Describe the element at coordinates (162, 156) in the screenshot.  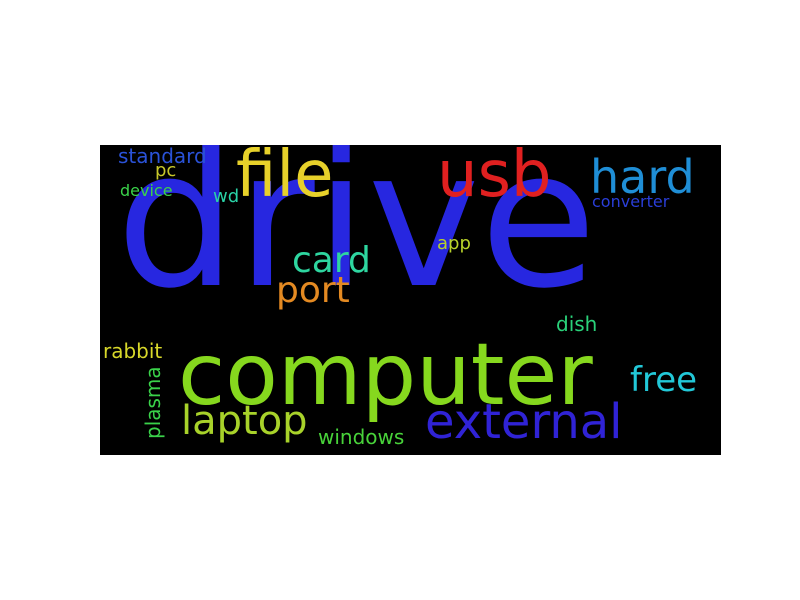
I see `word-standard: standard` at that location.